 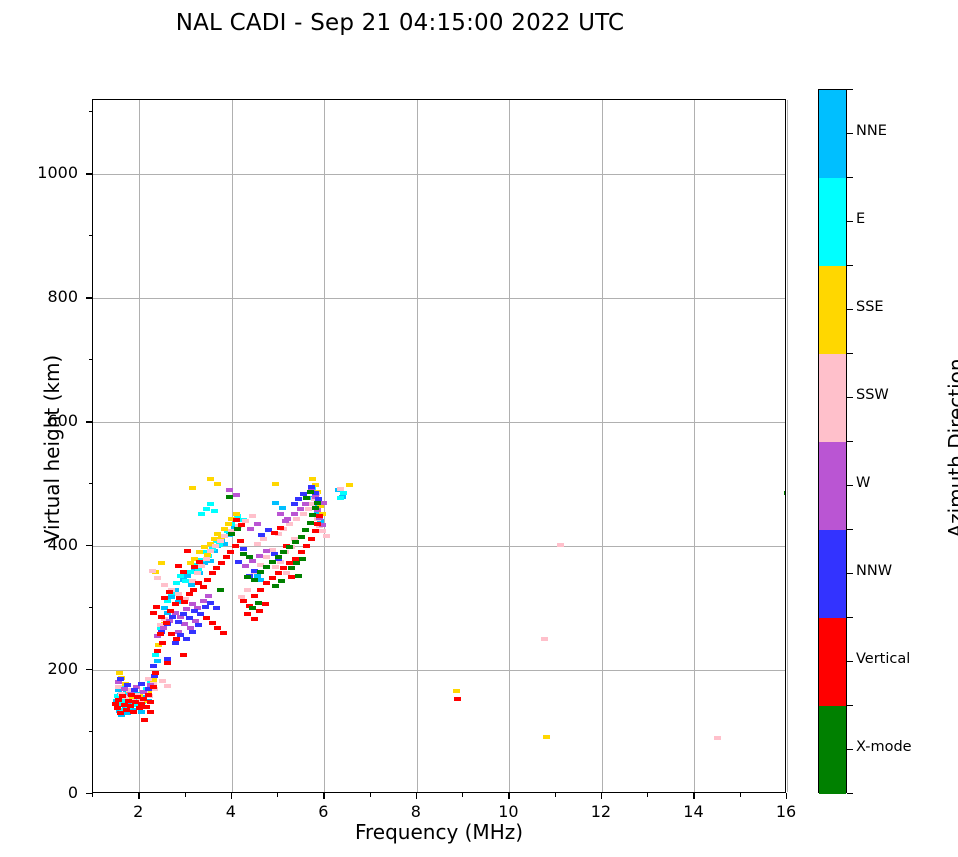 What do you see at coordinates (832, 310) in the screenshot?
I see `colorbar-band-sse` at bounding box center [832, 310].